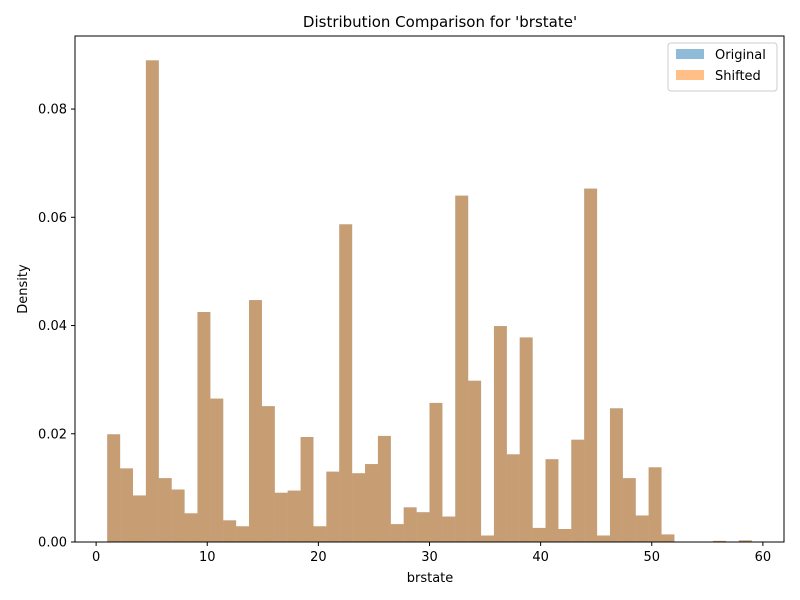 The width and height of the screenshot is (800, 600). Describe the element at coordinates (430, 578) in the screenshot. I see `x-axis-label: brstate` at that location.